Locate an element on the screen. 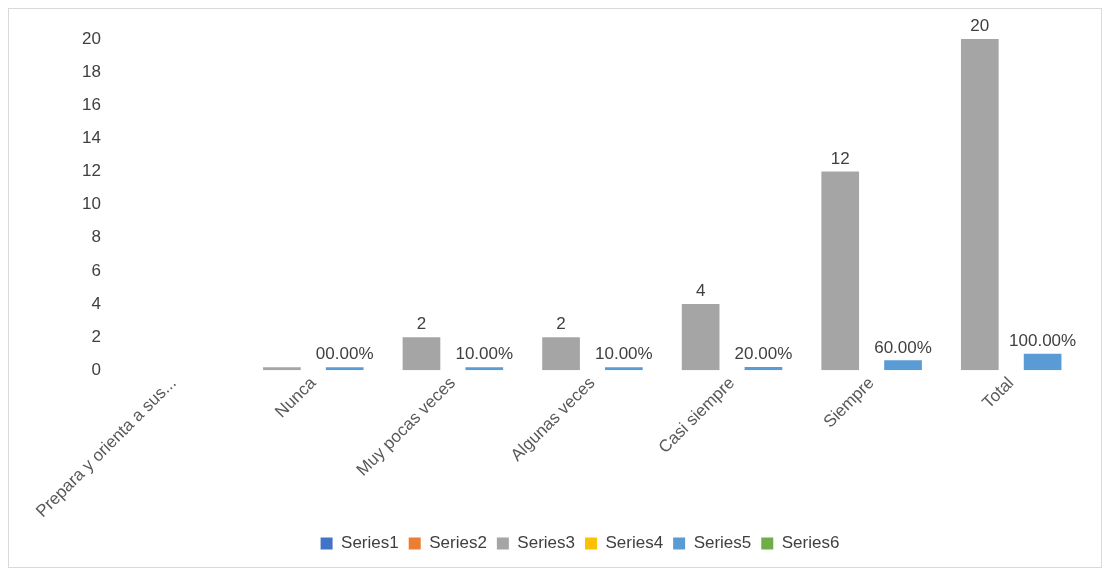  data-label: 12 is located at coordinates (840, 158).